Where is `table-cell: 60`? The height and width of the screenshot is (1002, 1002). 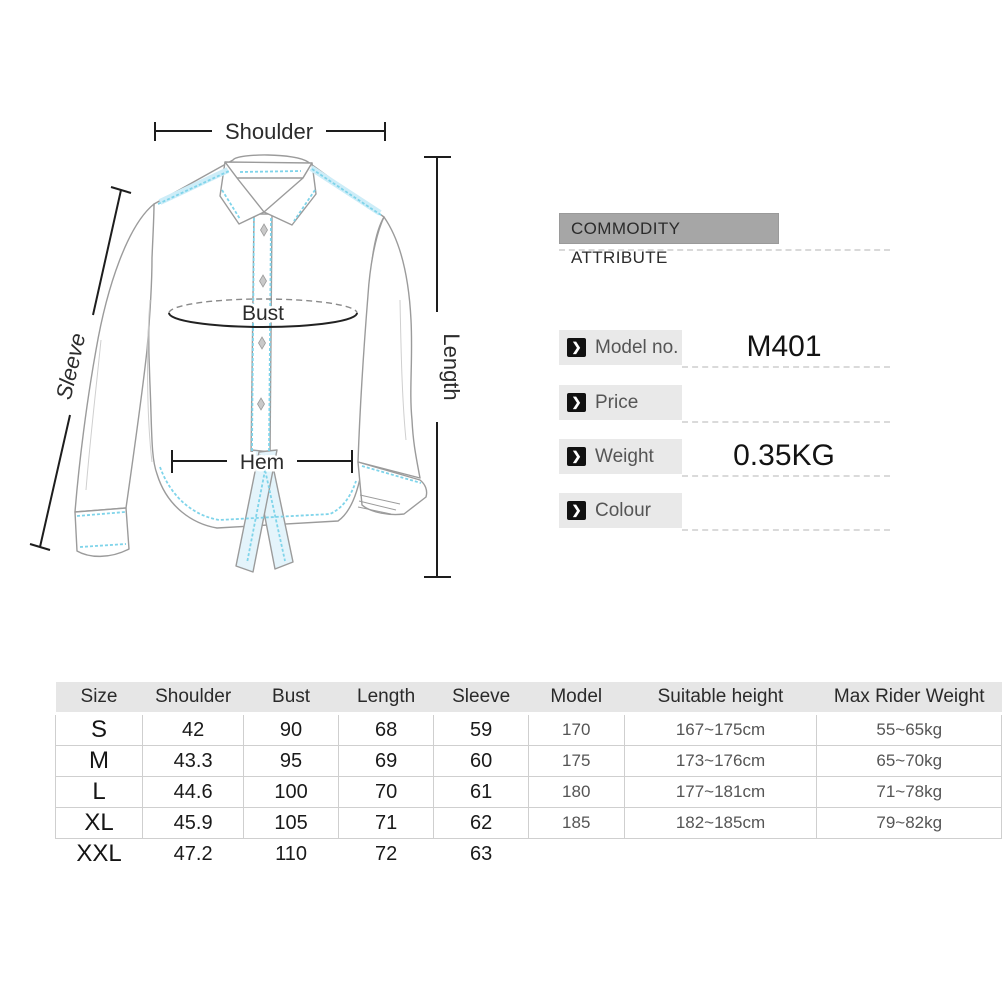
table-cell: 60 is located at coordinates (481, 761).